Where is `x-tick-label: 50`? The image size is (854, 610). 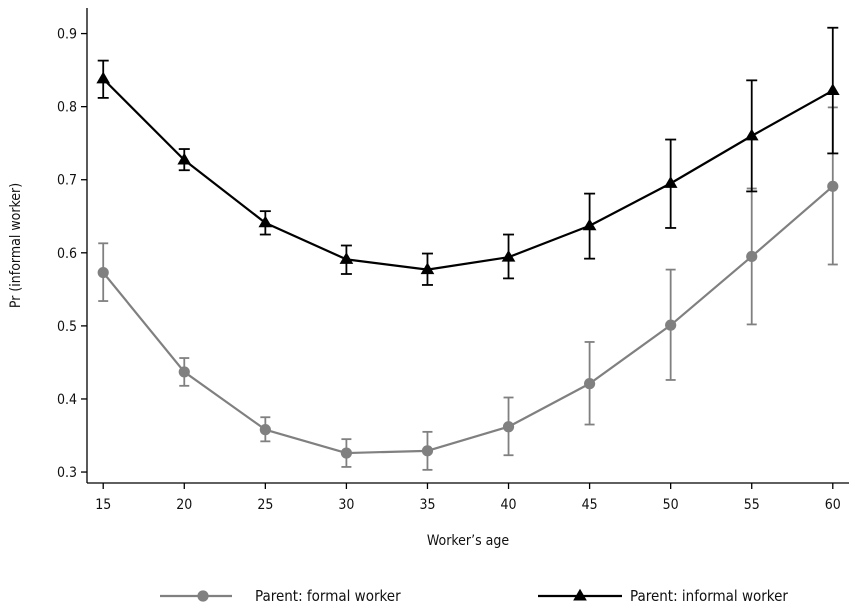 x-tick-label: 50 is located at coordinates (671, 505).